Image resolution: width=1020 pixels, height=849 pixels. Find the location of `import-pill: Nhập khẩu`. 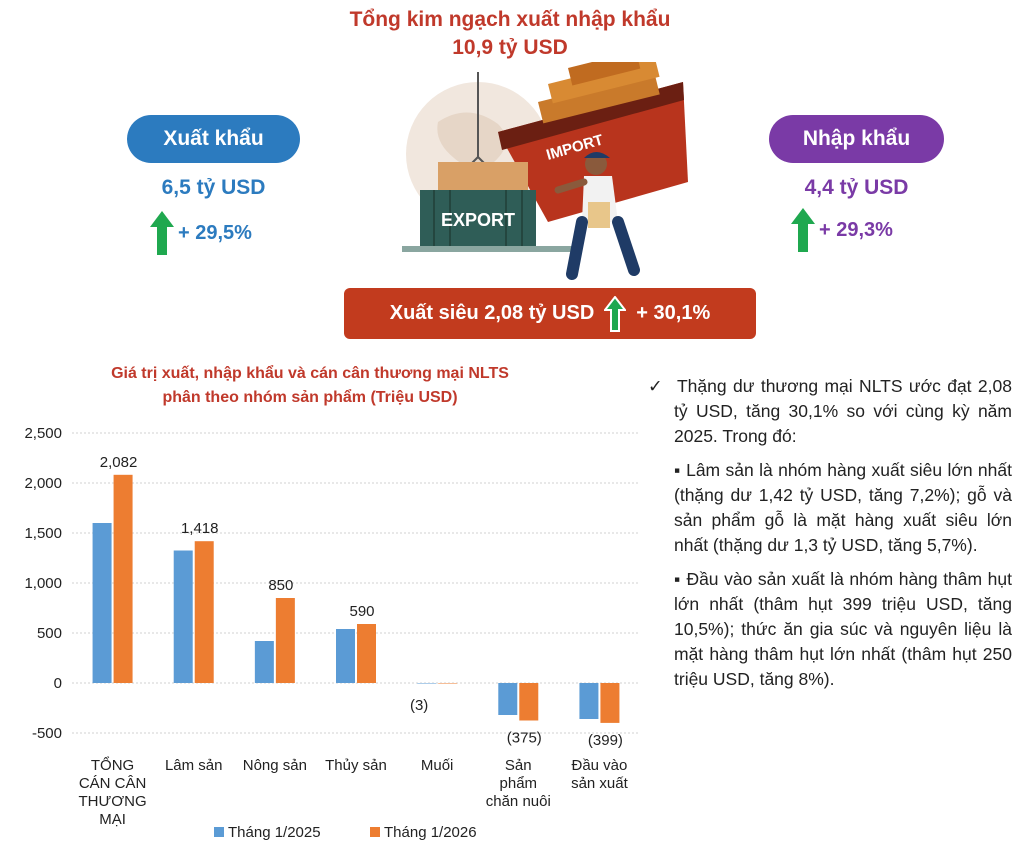

import-pill: Nhập khẩu is located at coordinates (856, 139).